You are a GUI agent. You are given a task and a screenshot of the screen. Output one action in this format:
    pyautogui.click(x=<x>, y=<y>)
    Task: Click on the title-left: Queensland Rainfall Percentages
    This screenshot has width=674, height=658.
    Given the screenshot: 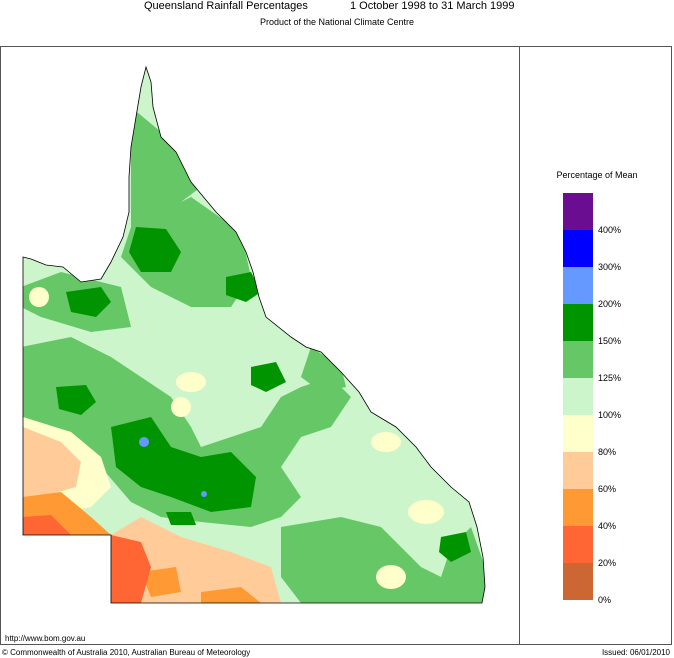 What is the action you would take?
    pyautogui.click(x=226, y=6)
    